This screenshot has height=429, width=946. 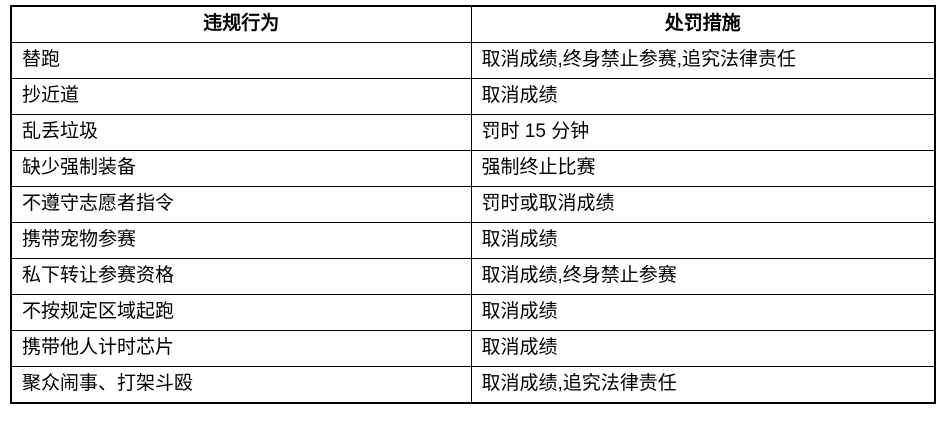 I want to click on violation-cell: 携带宠物参赛, so click(x=241, y=240).